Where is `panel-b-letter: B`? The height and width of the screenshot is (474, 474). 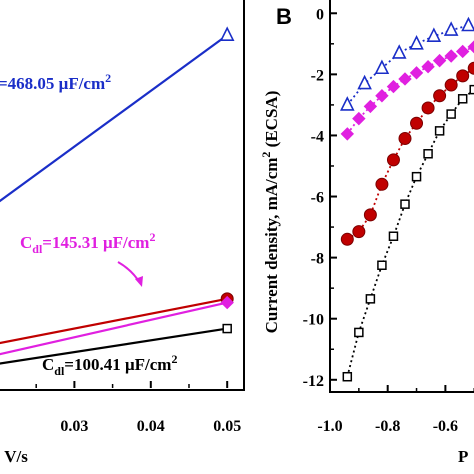 panel-b-letter: B is located at coordinates (284, 16).